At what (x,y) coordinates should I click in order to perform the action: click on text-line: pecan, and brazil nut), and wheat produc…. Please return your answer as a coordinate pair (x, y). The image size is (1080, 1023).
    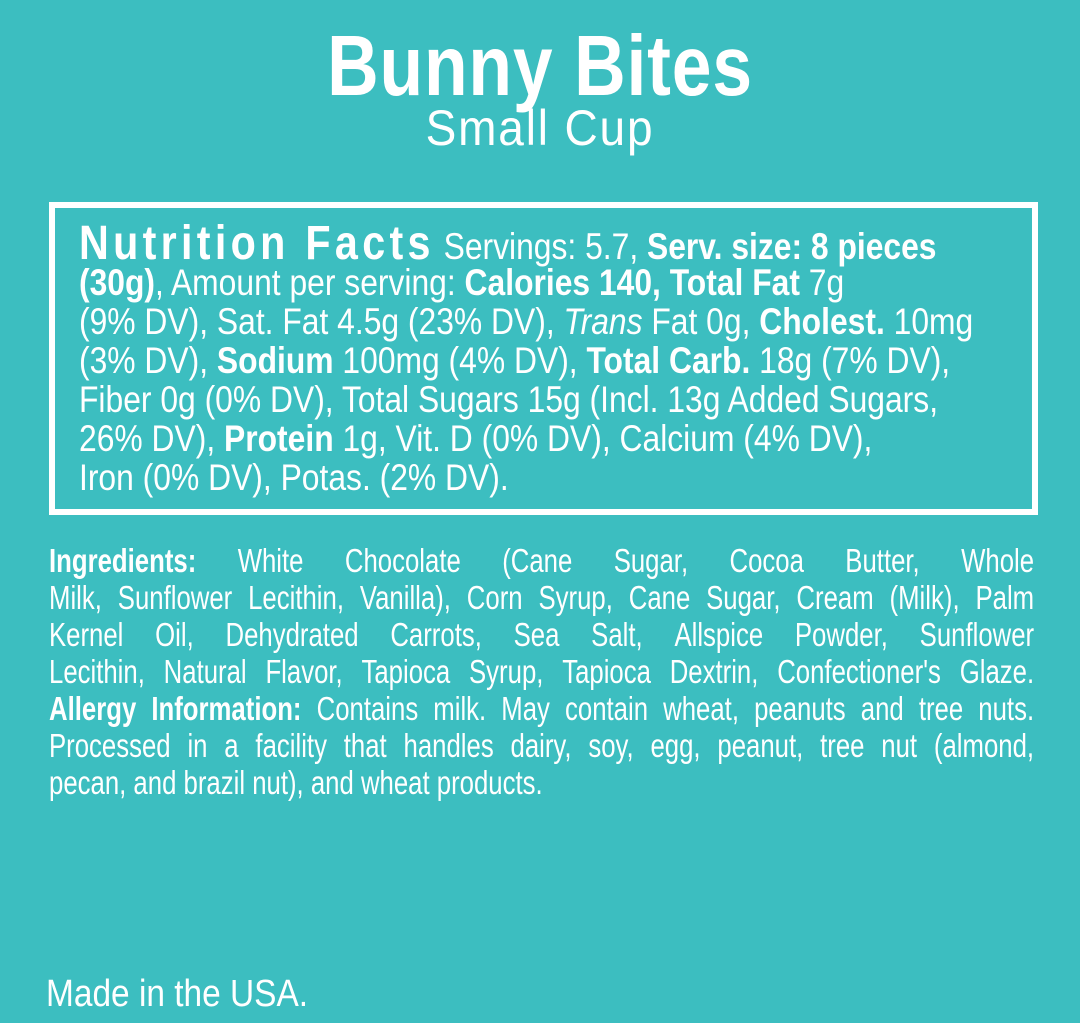
    Looking at the image, I should click on (541, 782).